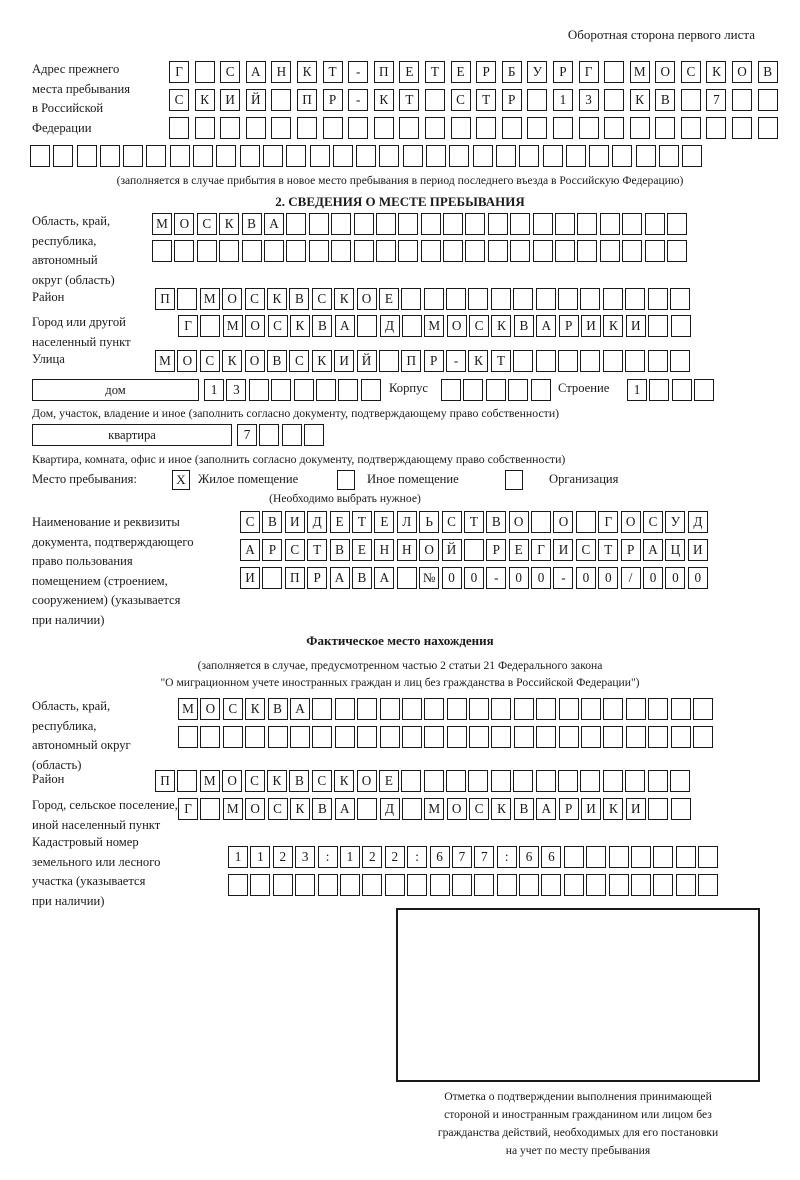 Image resolution: width=800 pixels, height=1180 pixels. Describe the element at coordinates (429, 578) in the screenshot. I see `comb-cell: №` at that location.